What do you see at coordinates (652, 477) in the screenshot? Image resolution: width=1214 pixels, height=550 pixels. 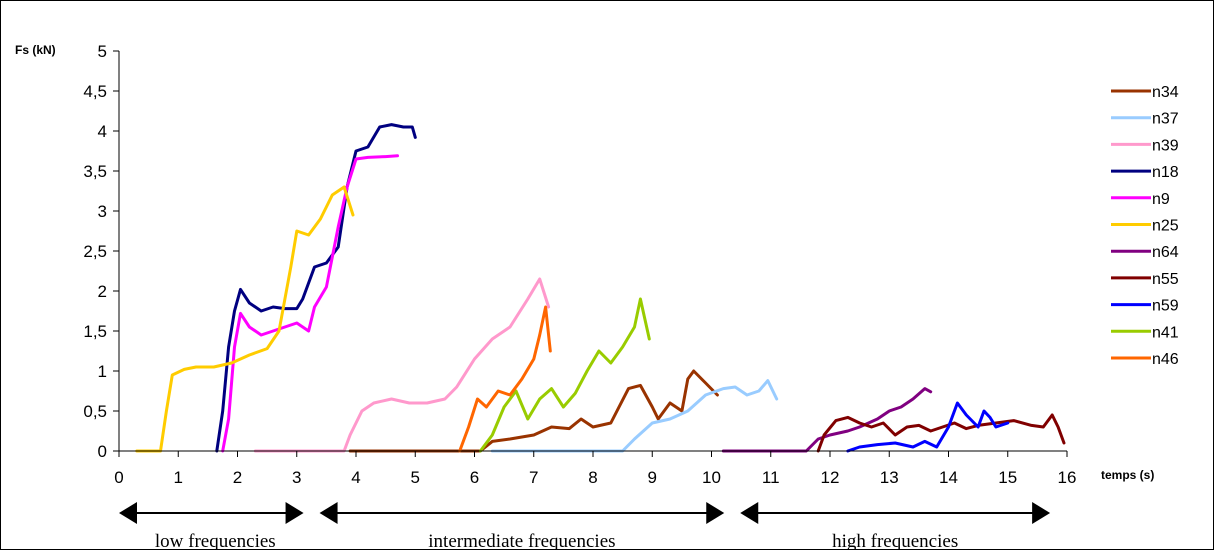 I see `x-tick-label: 9` at bounding box center [652, 477].